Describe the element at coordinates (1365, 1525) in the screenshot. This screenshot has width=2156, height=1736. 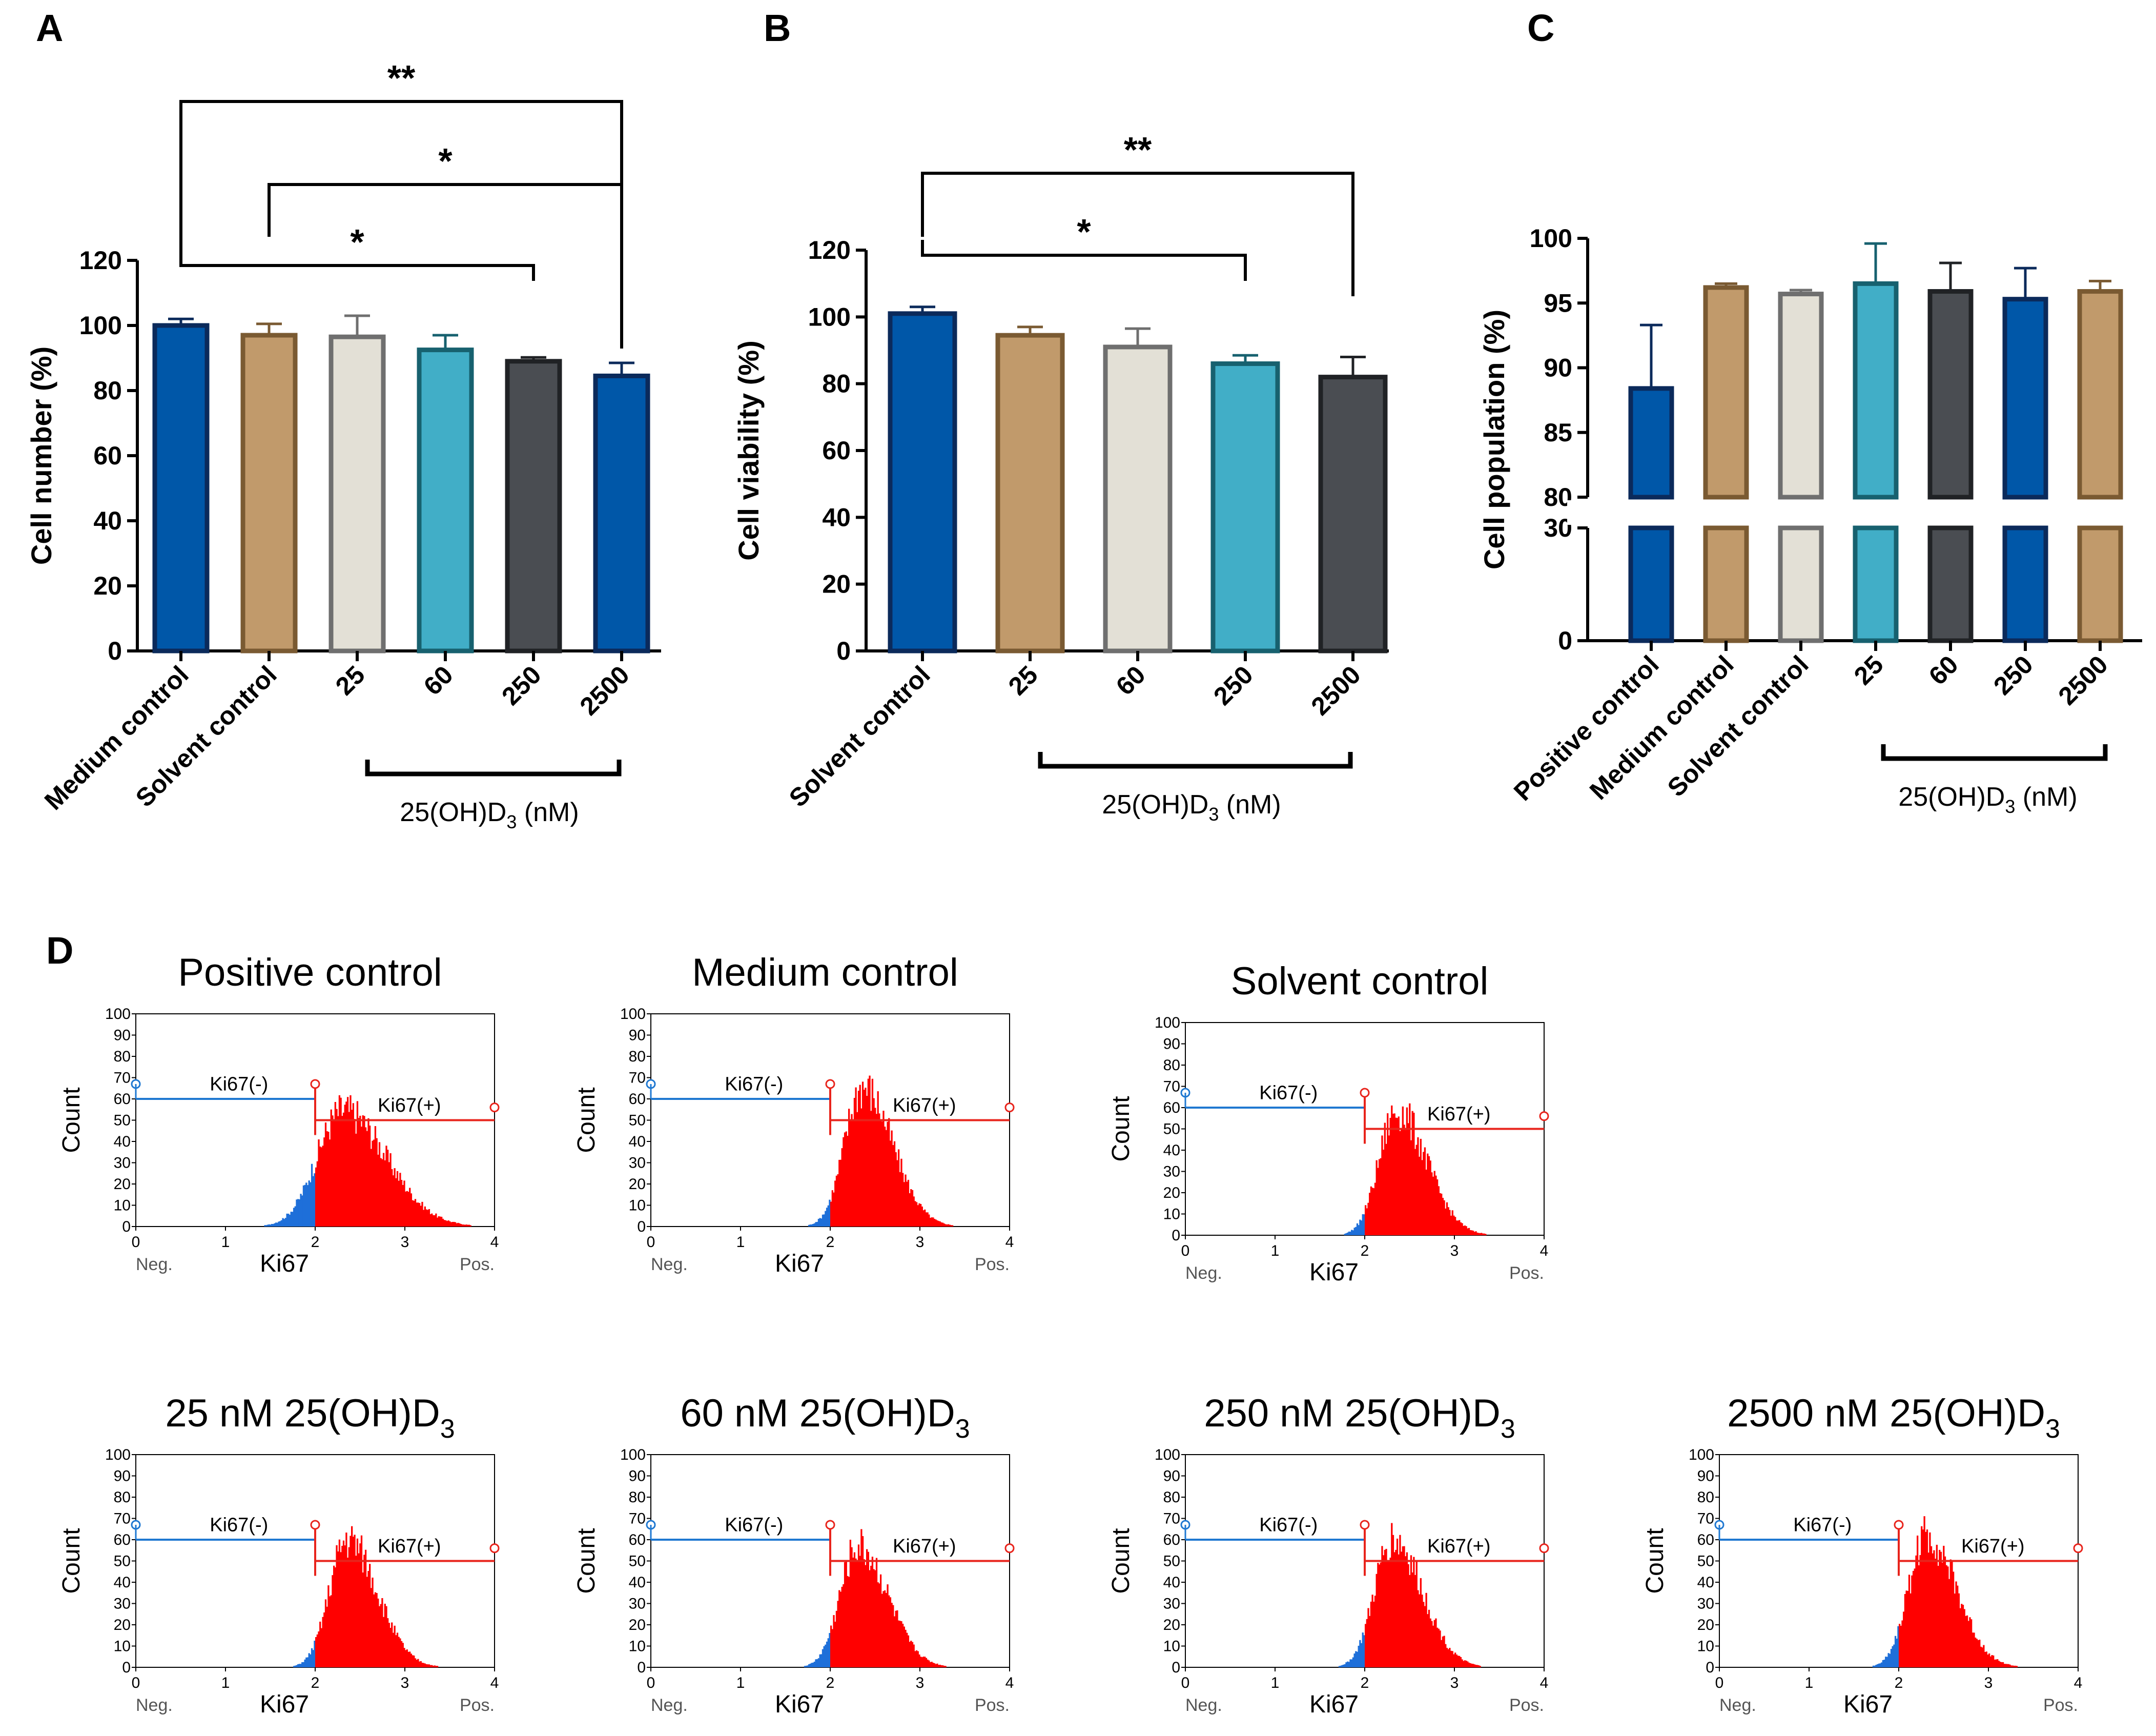
I see `gate-positive-handle-left` at that location.